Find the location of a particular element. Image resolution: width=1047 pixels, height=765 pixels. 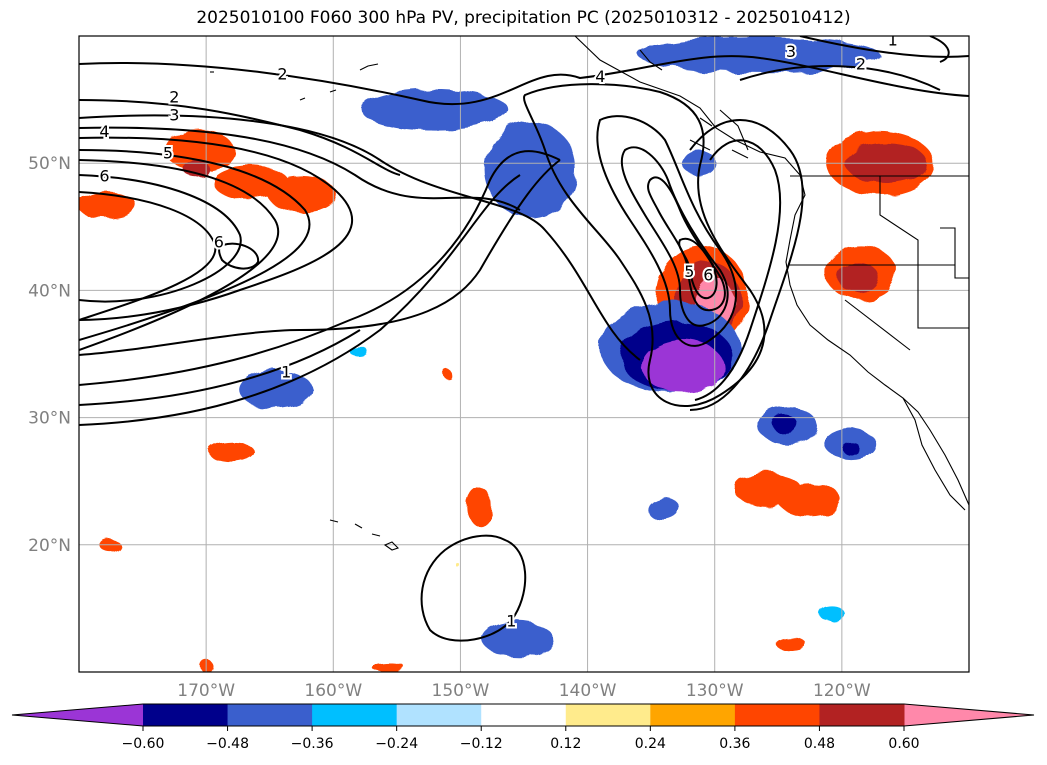

colorbar-tick-label: −0.12 is located at coordinates (481, 744).